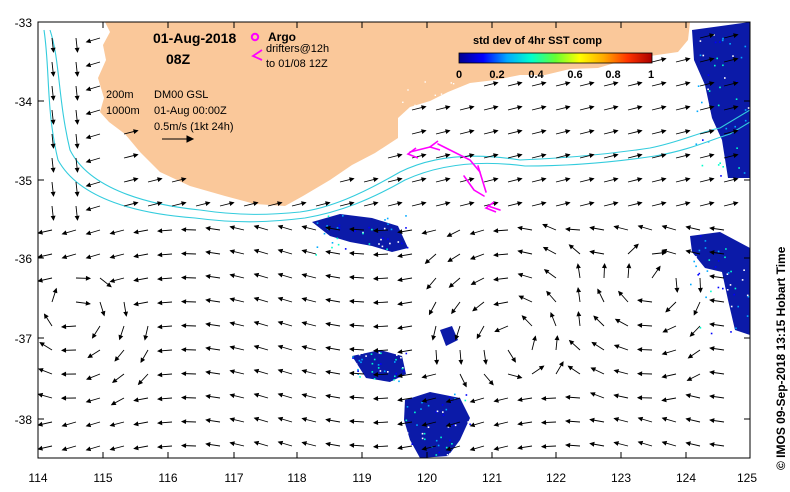 The width and height of the screenshot is (790, 492). I want to click on velocity-scale-arrow-icon, so click(178, 139).